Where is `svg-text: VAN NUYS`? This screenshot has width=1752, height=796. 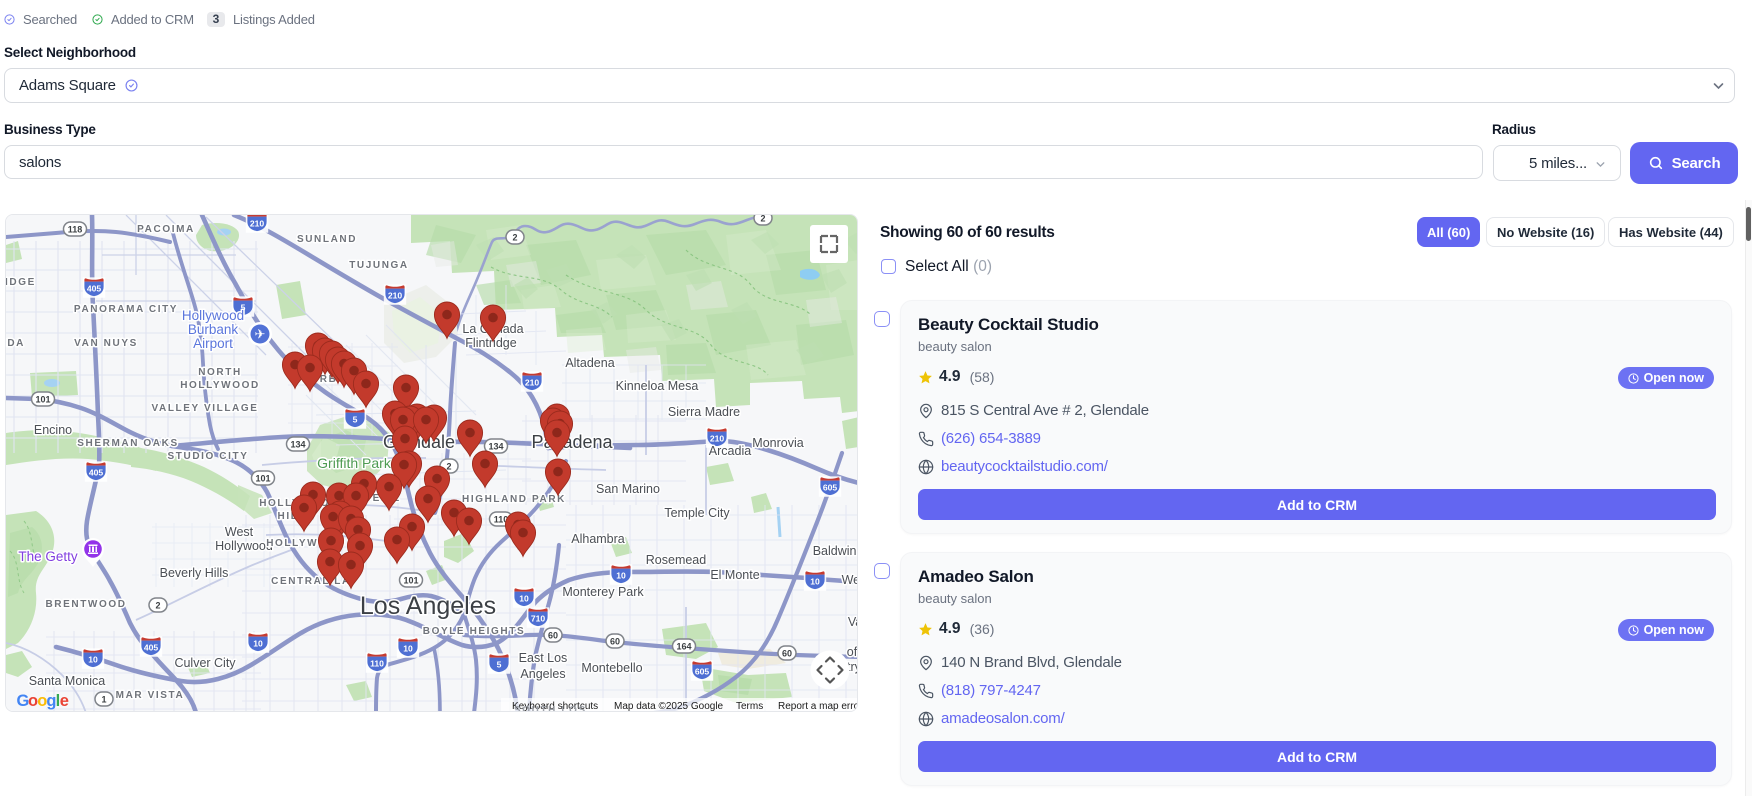 svg-text: VAN NUYS is located at coordinates (106, 343).